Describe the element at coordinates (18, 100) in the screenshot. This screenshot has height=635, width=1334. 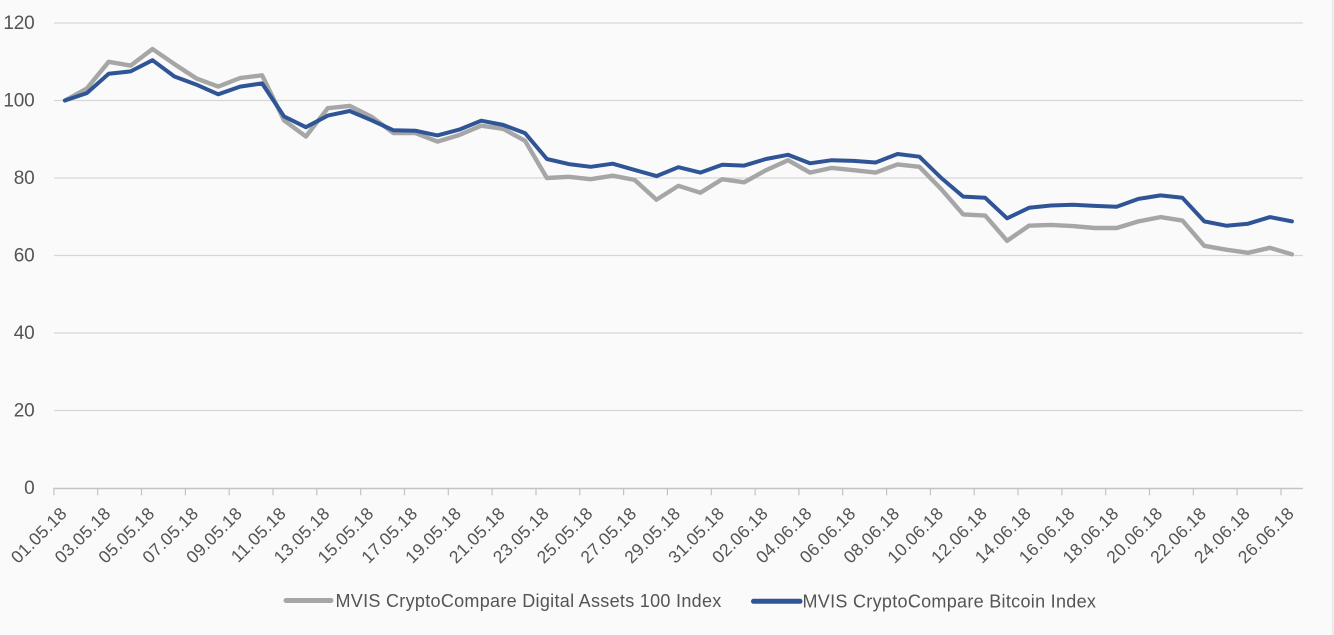
I see `svg-text: 100` at that location.